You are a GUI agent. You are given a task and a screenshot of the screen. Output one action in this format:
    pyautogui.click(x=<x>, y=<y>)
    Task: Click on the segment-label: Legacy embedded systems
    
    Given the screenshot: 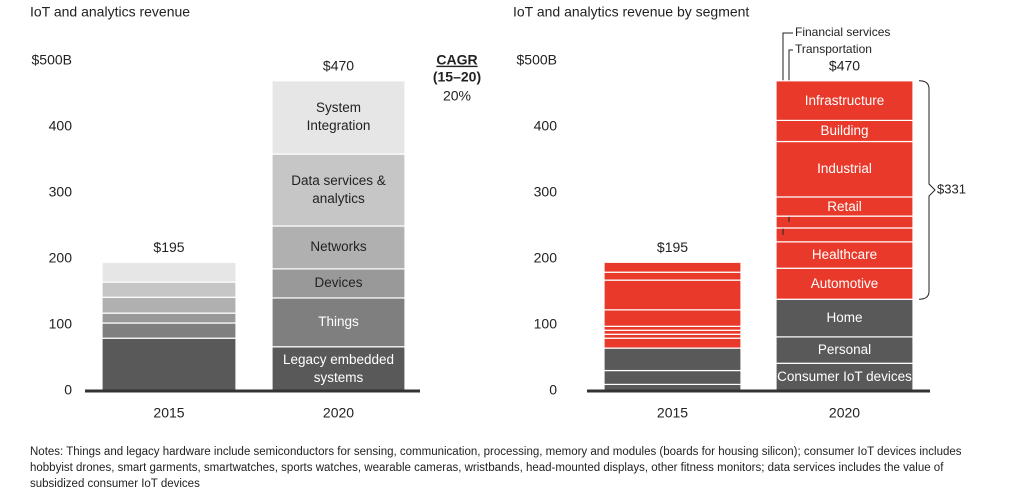 What is the action you would take?
    pyautogui.click(x=338, y=368)
    